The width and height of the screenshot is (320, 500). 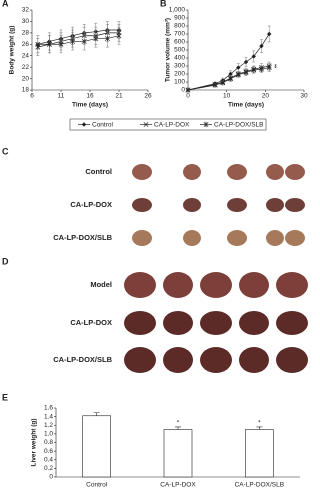 I want to click on y-tick-label: 0.8, so click(x=48, y=442).